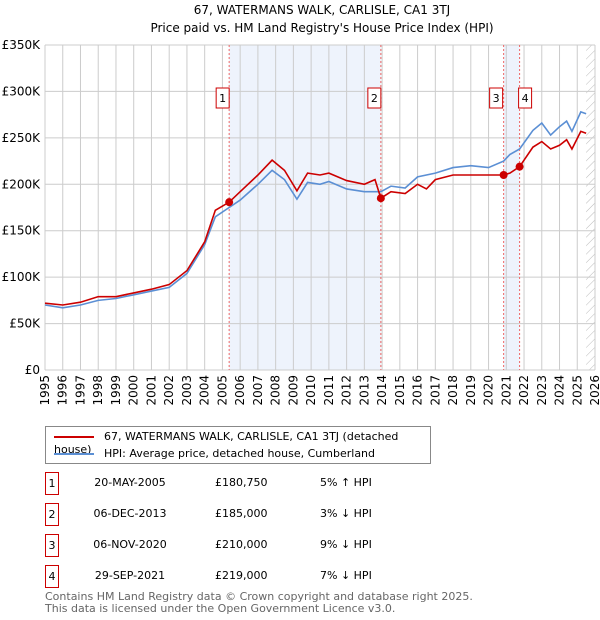 The height and width of the screenshot is (620, 600). What do you see at coordinates (22, 231) in the screenshot?
I see `y-tick-label: £150K` at bounding box center [22, 231].